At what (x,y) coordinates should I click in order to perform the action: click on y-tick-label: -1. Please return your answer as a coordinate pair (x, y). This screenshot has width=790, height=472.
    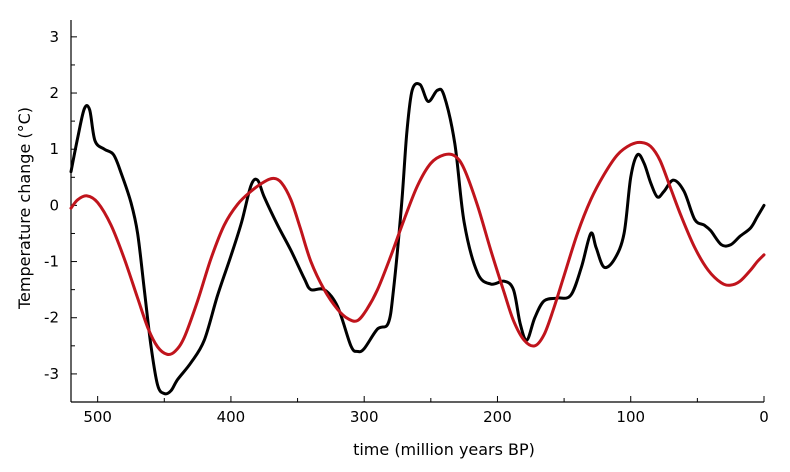
    Looking at the image, I should click on (51, 262).